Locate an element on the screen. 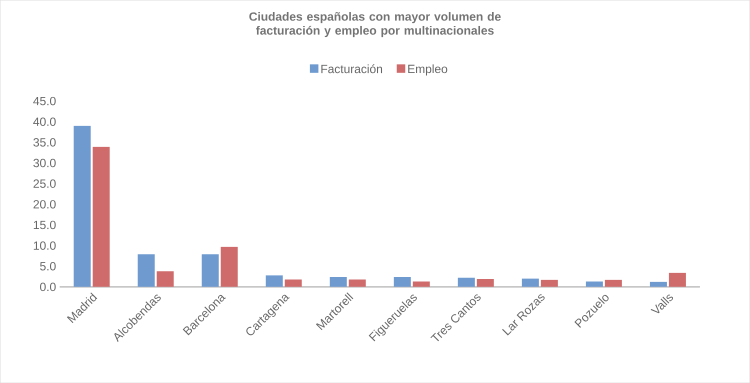 The height and width of the screenshot is (383, 750). x-tick-label: Valls is located at coordinates (662, 304).